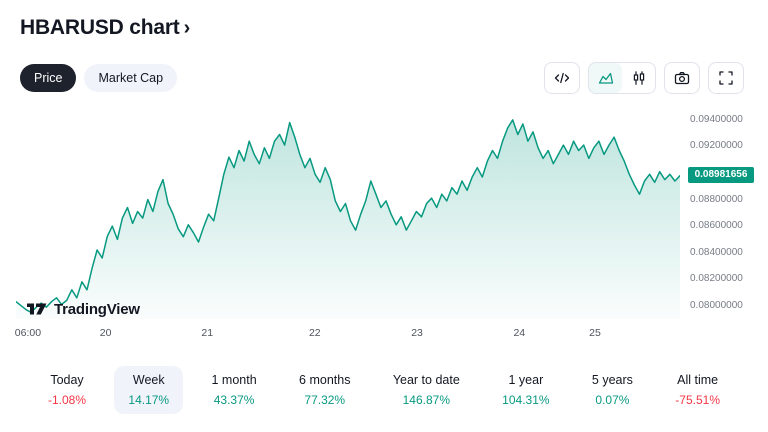  What do you see at coordinates (526, 400) in the screenshot?
I see `period-change: 104.31%` at bounding box center [526, 400].